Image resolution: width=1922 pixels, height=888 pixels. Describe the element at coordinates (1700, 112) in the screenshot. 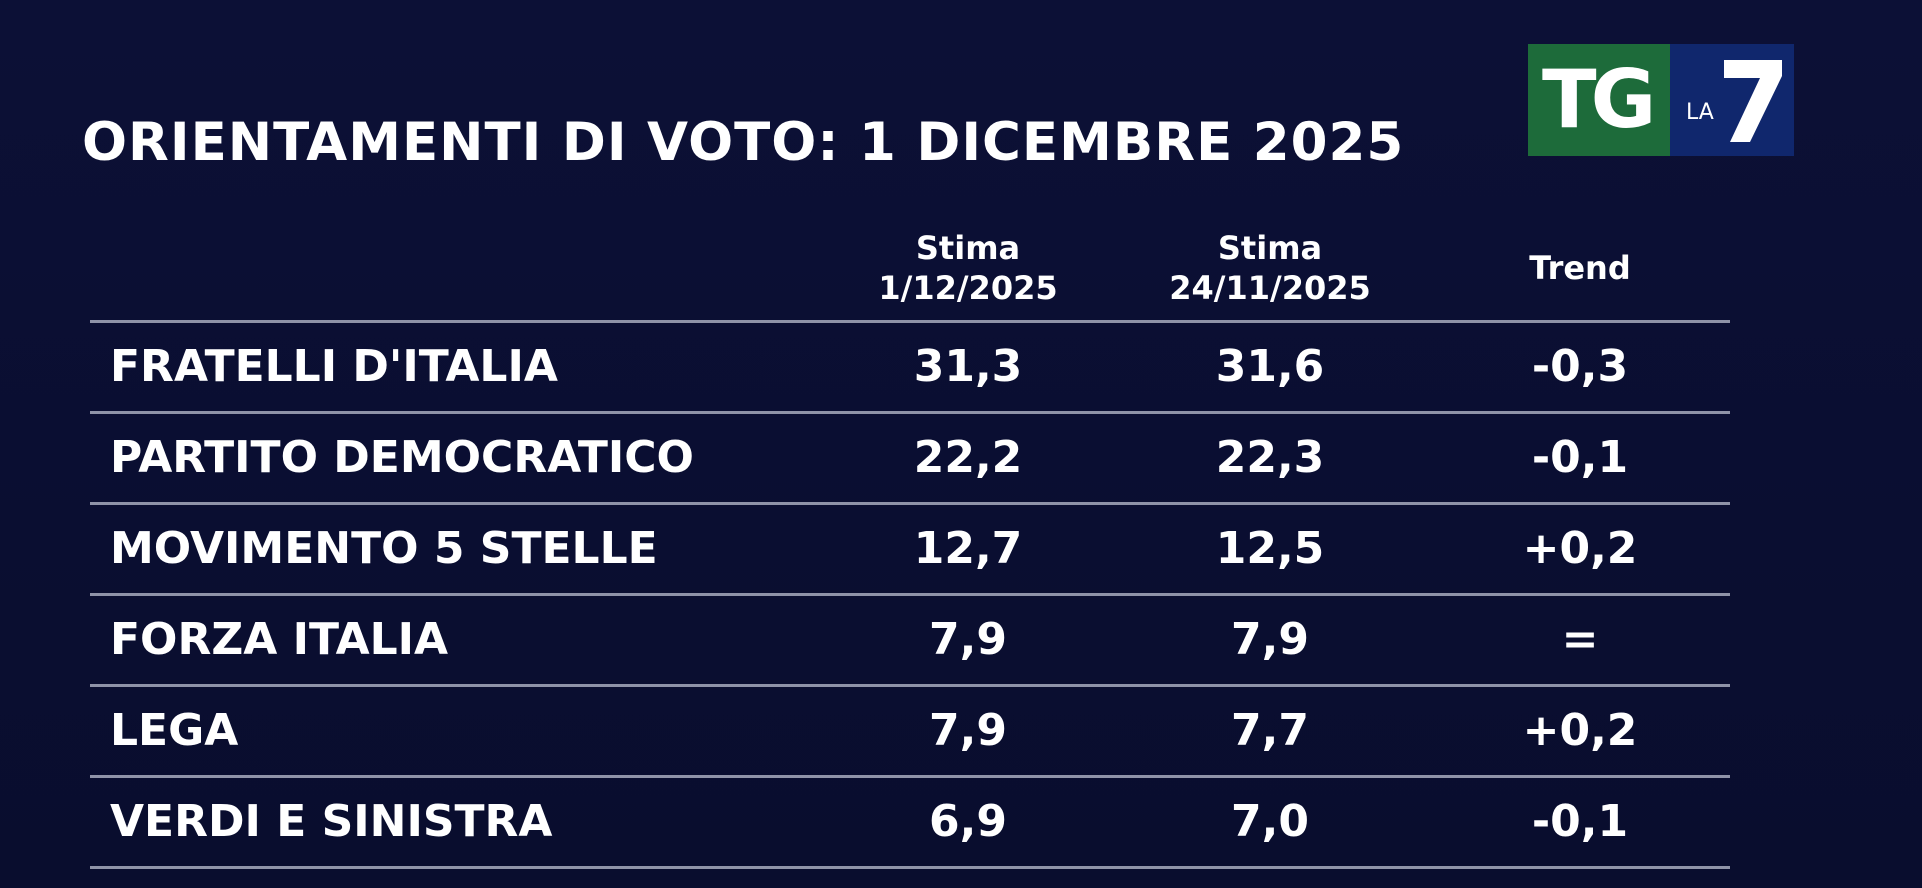

I see `logo-la-text: LA` at that location.